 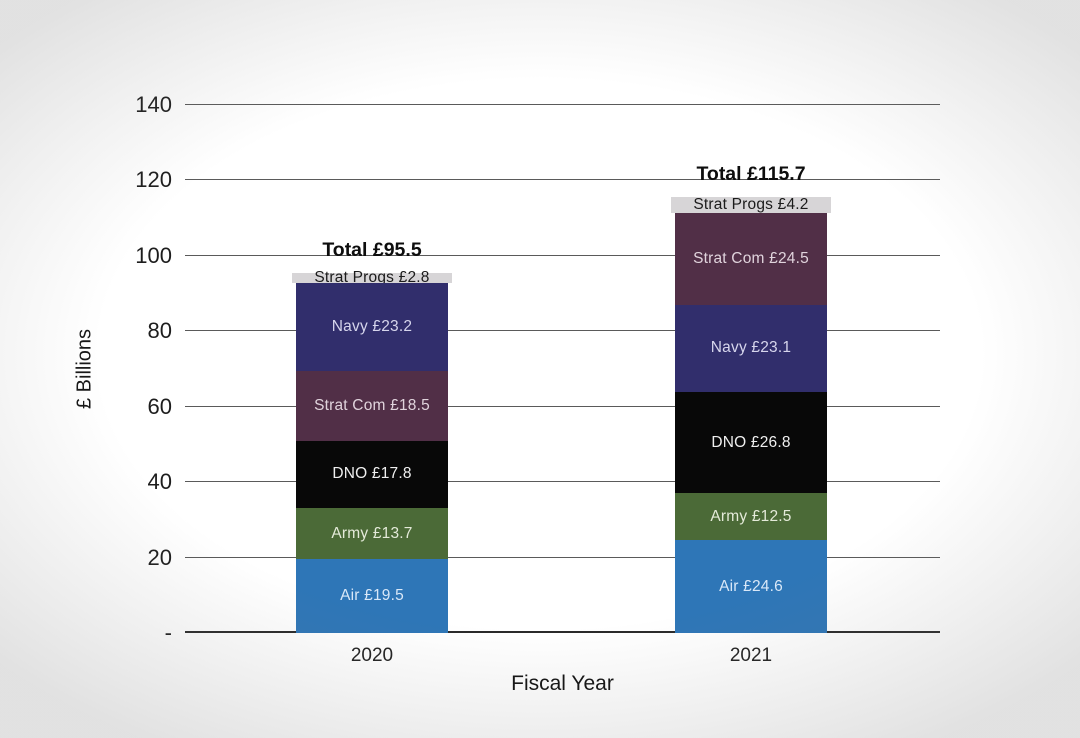 I want to click on x-axis-title: Fiscal Year, so click(x=562, y=683).